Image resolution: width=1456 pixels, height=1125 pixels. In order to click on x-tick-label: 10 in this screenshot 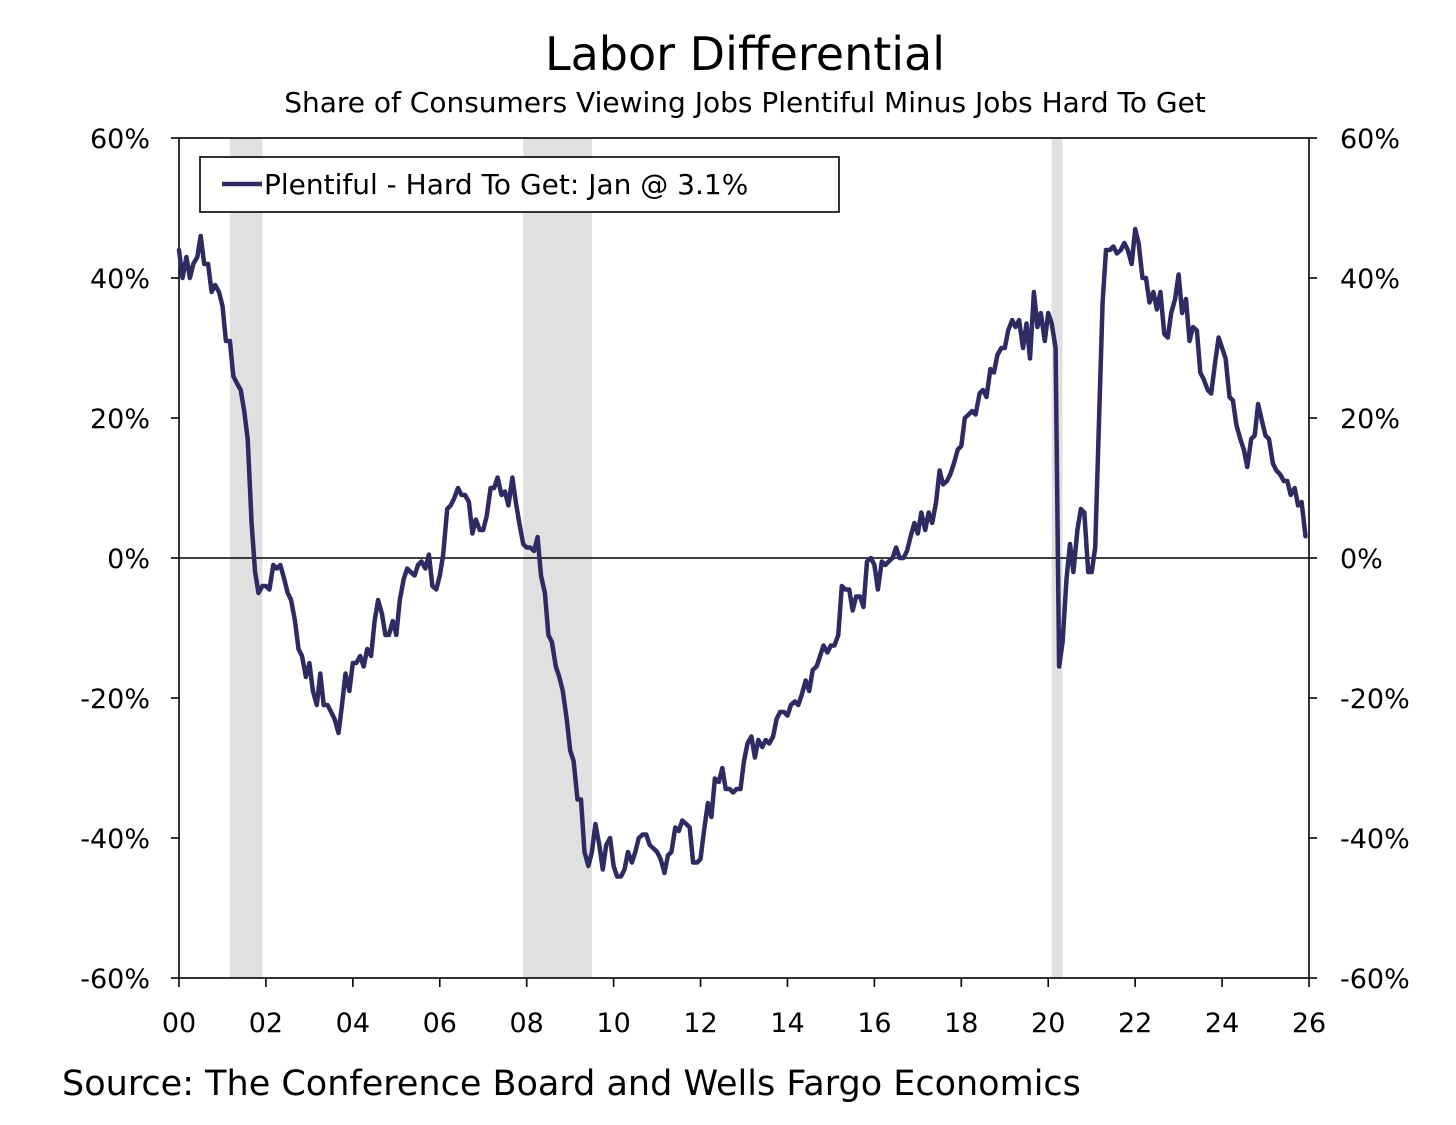, I will do `click(613, 1023)`.